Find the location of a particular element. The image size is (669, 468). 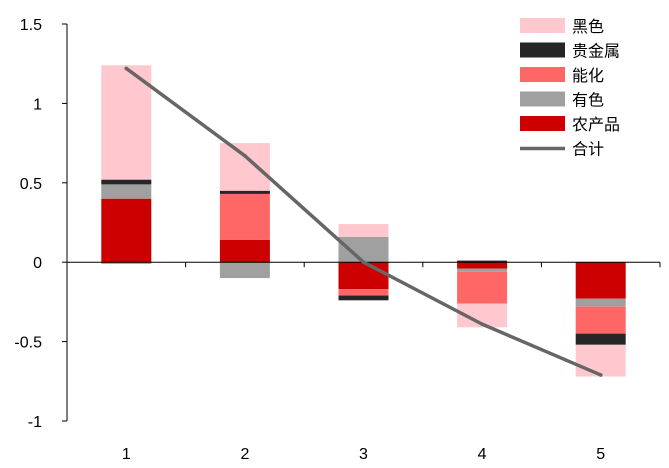

legend-label-5: 农产品 is located at coordinates (596, 124).